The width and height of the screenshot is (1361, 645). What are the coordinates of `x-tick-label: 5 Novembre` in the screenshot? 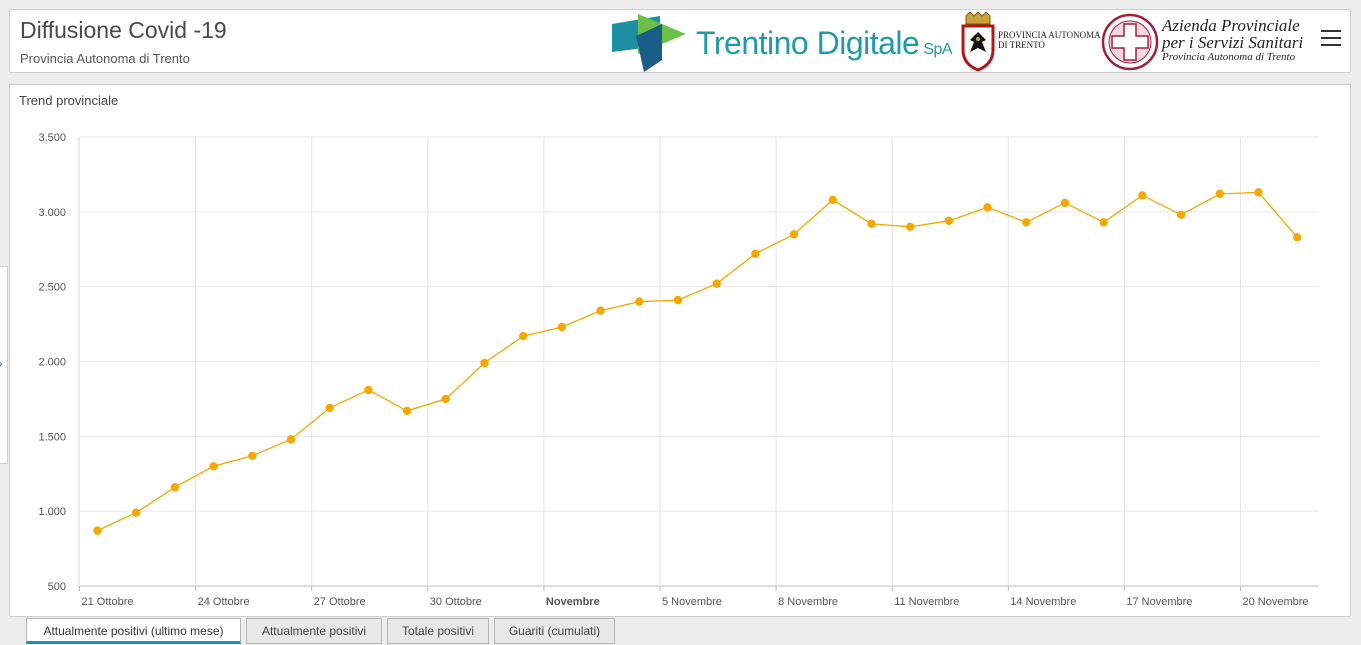 It's located at (692, 602).